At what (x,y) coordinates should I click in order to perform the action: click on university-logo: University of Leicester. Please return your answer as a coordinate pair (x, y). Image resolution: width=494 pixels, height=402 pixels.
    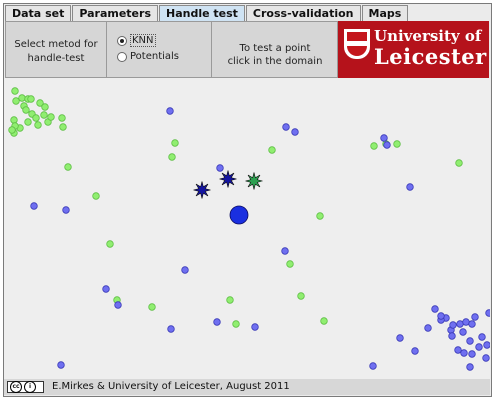
    Looking at the image, I should click on (413, 49).